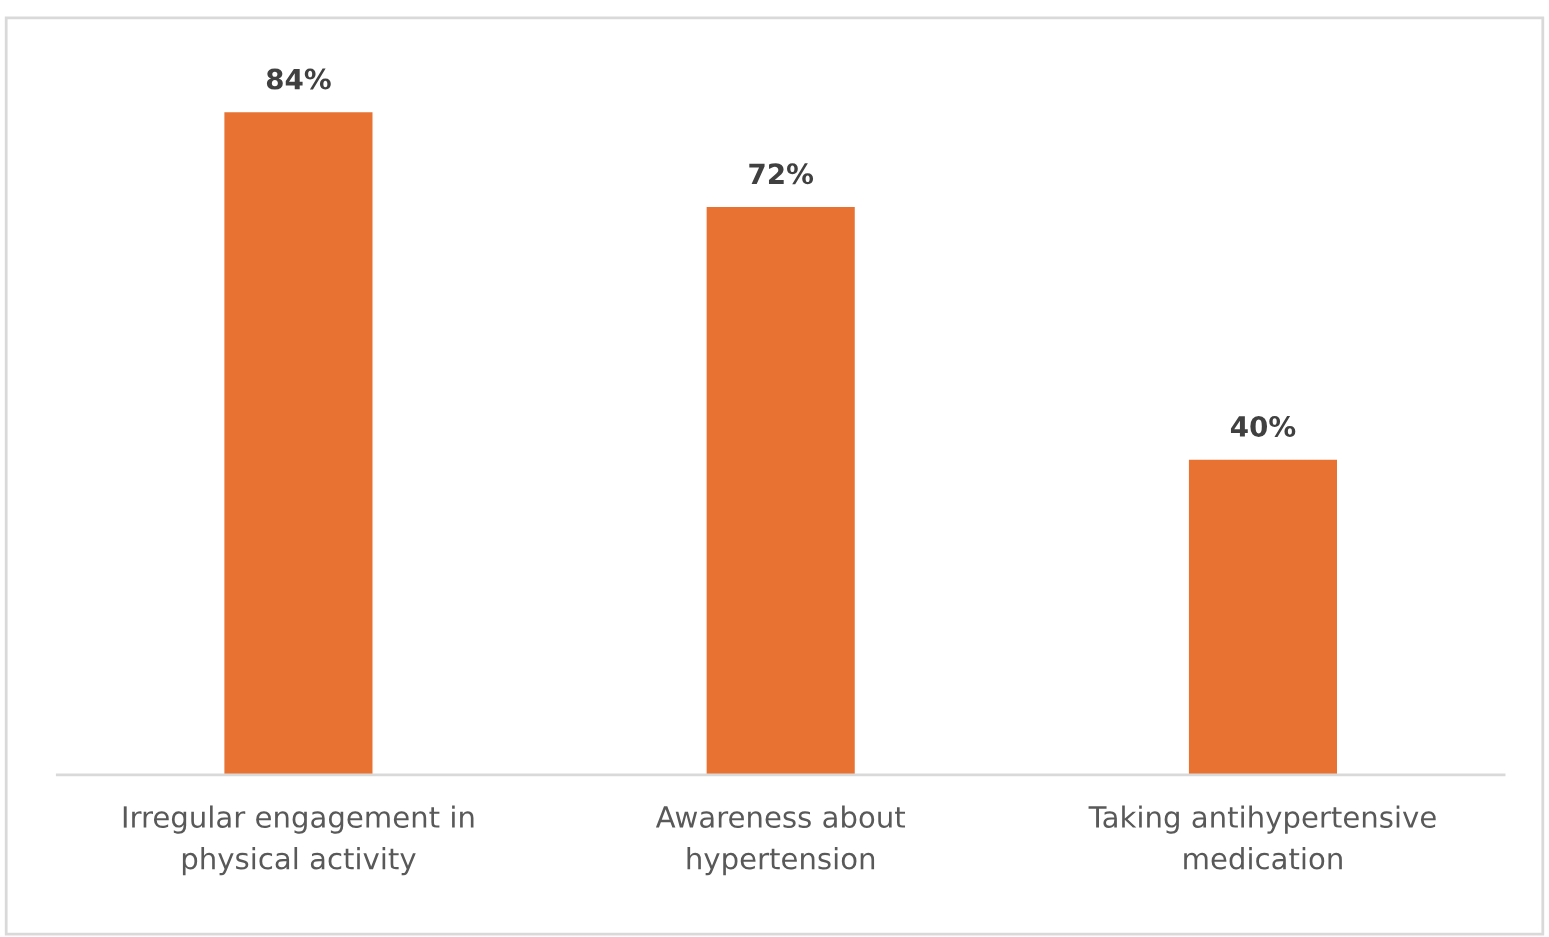  Describe the element at coordinates (1263, 426) in the screenshot. I see `data-label: 40%` at that location.